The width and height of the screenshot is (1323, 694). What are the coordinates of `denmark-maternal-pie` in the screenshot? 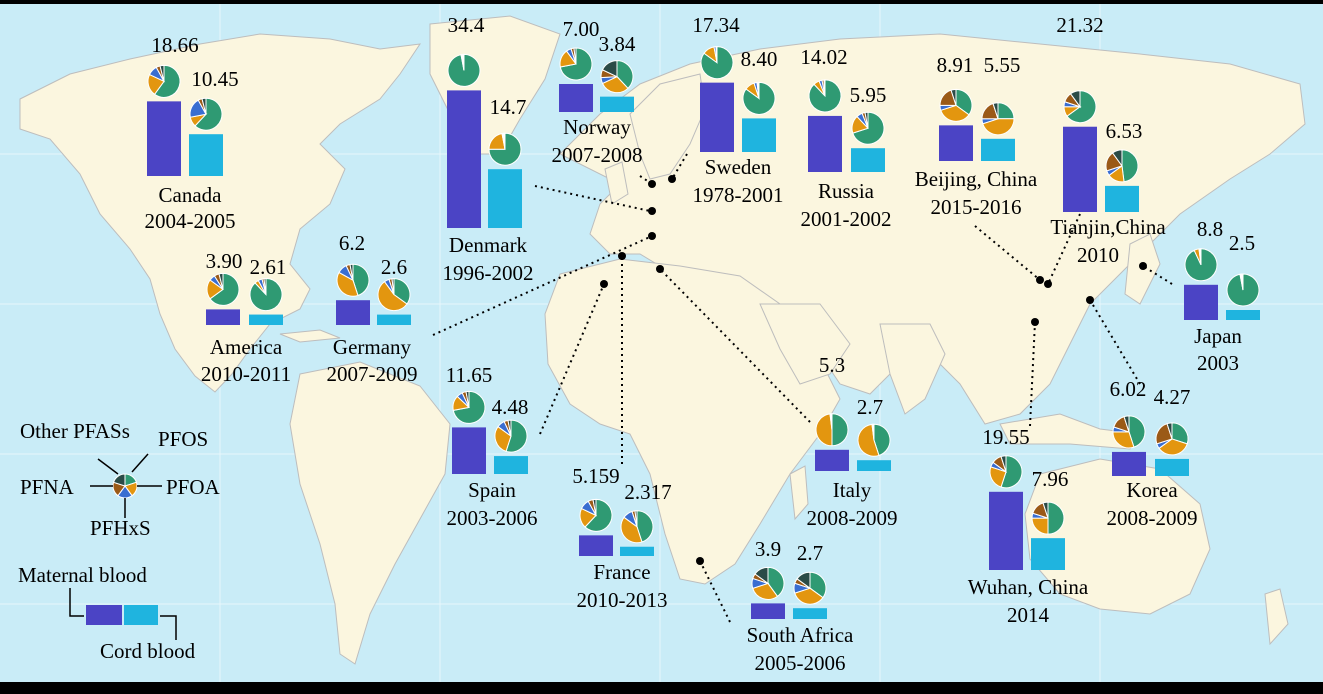 It's located at (464, 70).